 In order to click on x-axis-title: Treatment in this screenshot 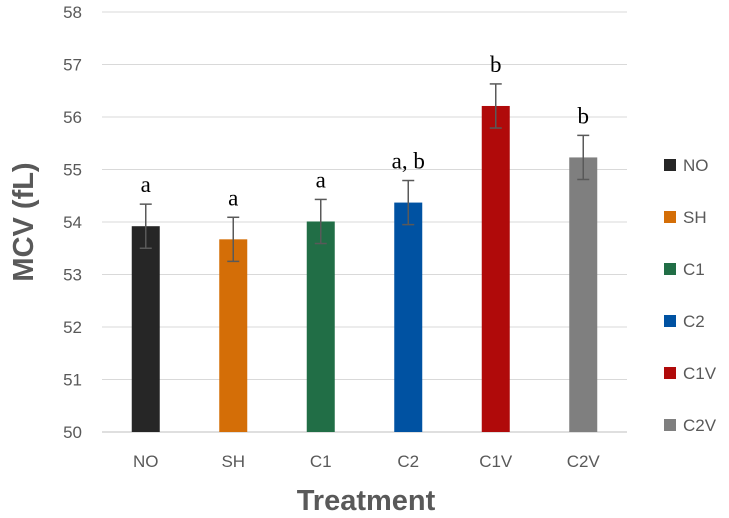, I will do `click(366, 501)`.